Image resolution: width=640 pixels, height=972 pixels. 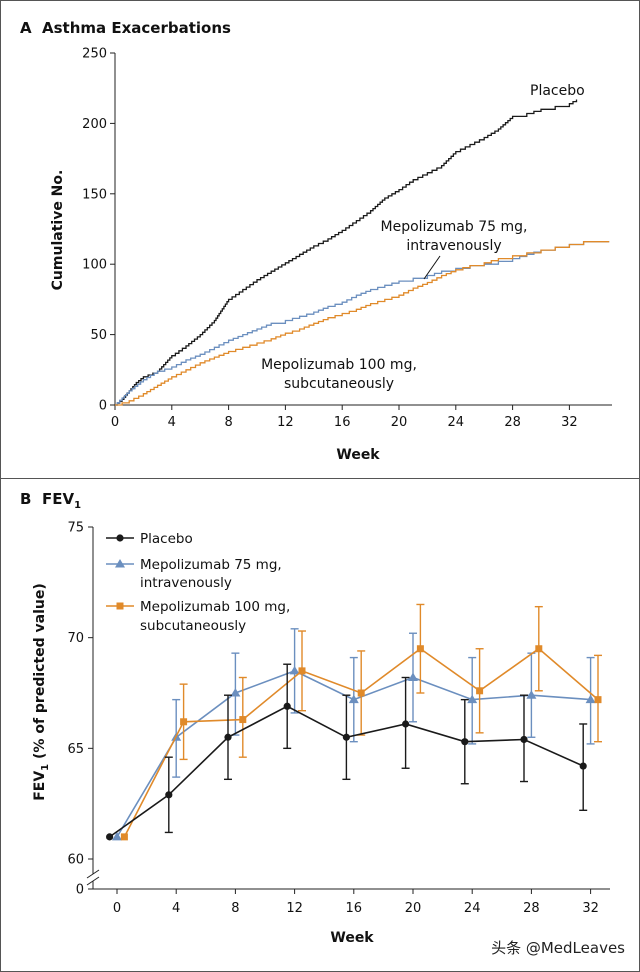 What do you see at coordinates (117, 908) in the screenshot?
I see `panel-b-xtick-label: 0` at bounding box center [117, 908].